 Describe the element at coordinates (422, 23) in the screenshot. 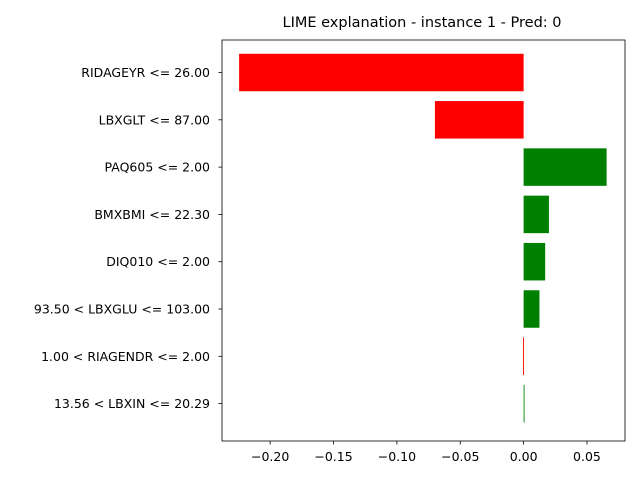

I see `chart-title: LIME explanation - instance 1 - Pred: 0` at that location.